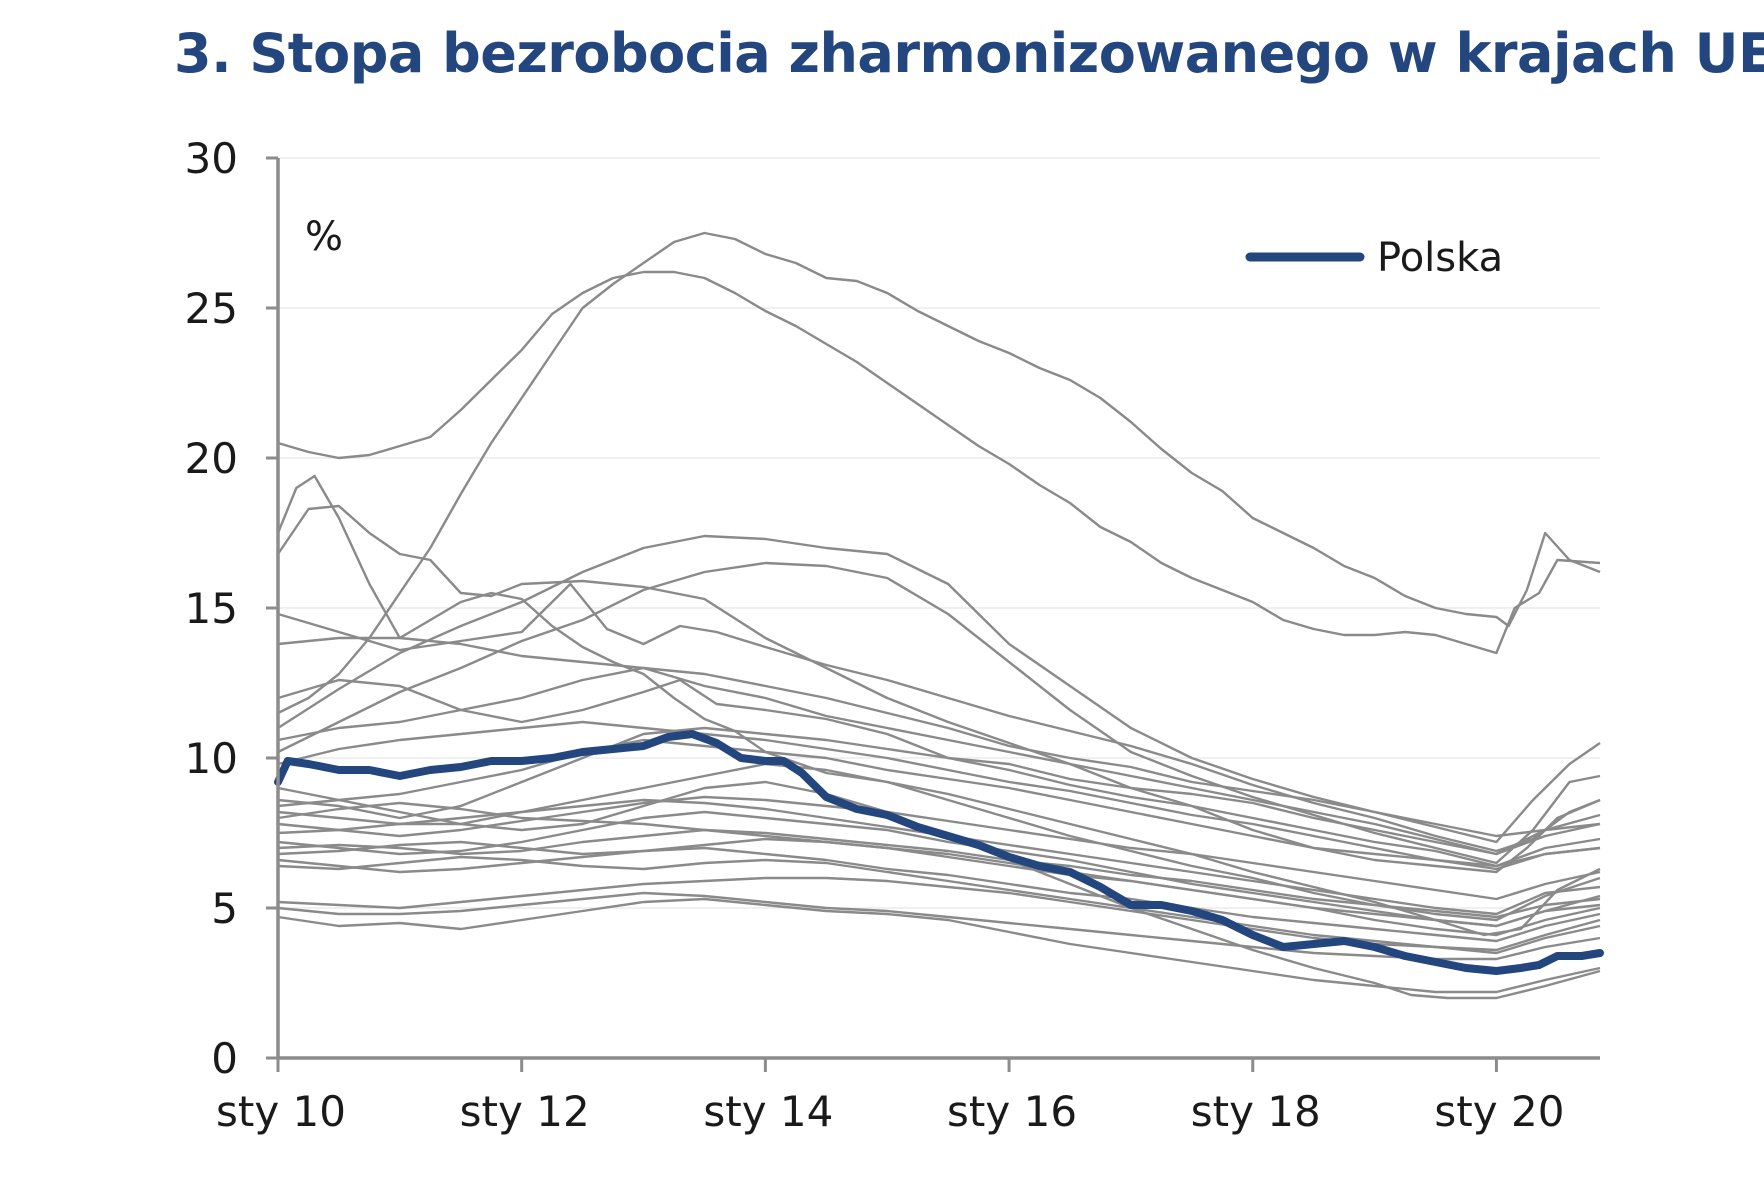  What do you see at coordinates (281, 1111) in the screenshot?
I see `x-tick-label: sty 10` at bounding box center [281, 1111].